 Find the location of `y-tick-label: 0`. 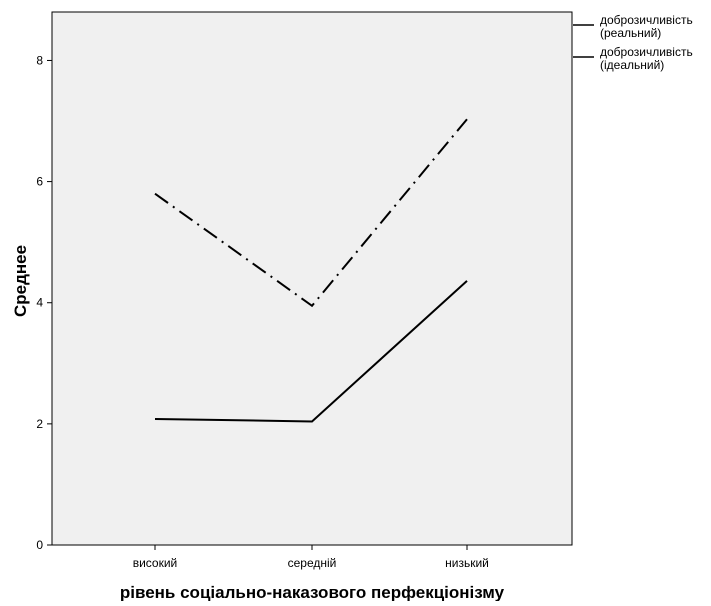

y-tick-label: 0 is located at coordinates (39, 545).